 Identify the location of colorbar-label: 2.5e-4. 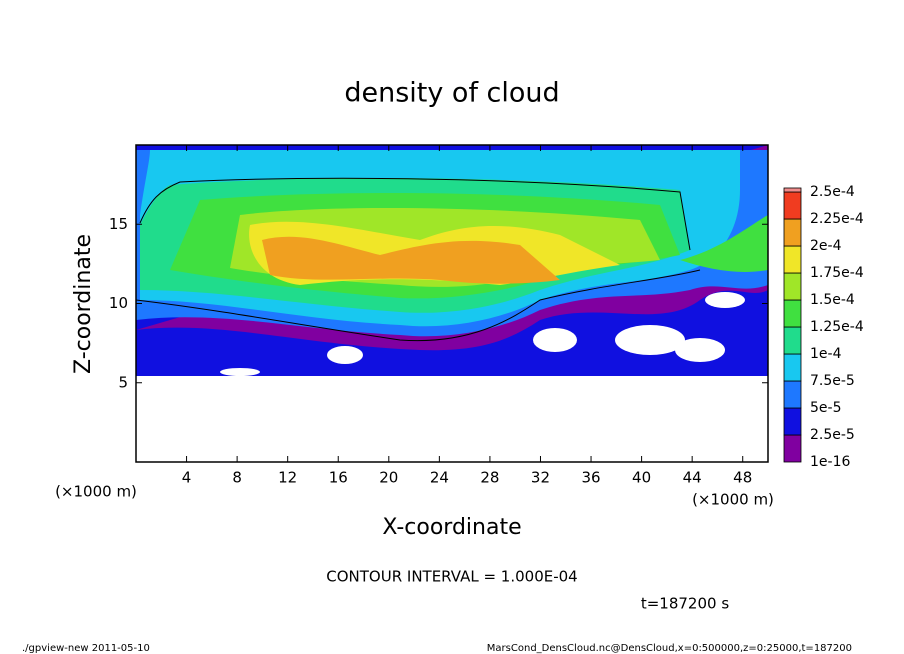
(832, 192).